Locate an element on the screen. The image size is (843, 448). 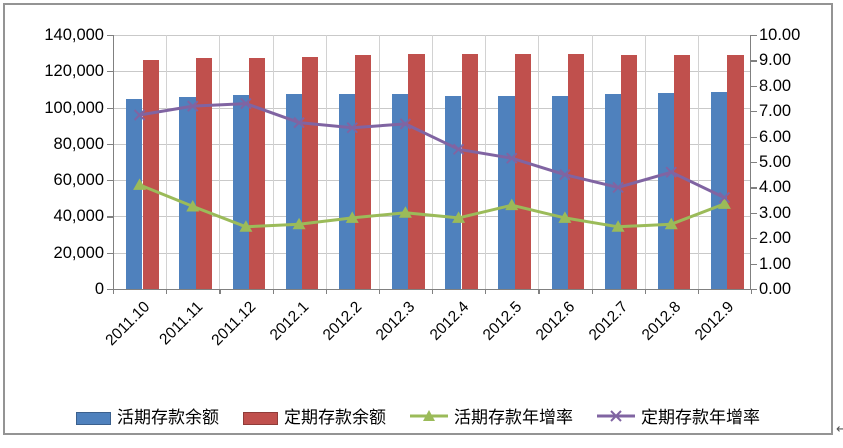
right-axis-tick-label: 0.00 is located at coordinates (775, 289).